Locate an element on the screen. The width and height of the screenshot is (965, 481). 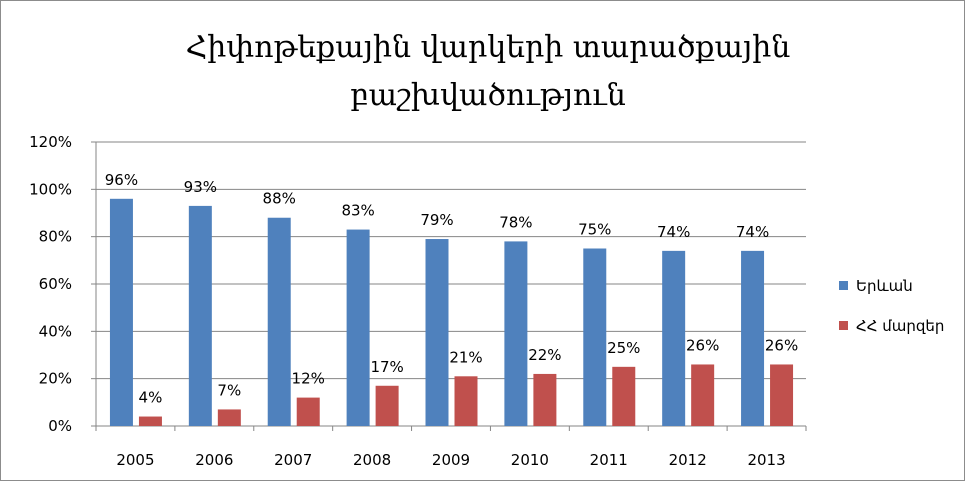
x-tick-label: 2009 is located at coordinates (451, 460).